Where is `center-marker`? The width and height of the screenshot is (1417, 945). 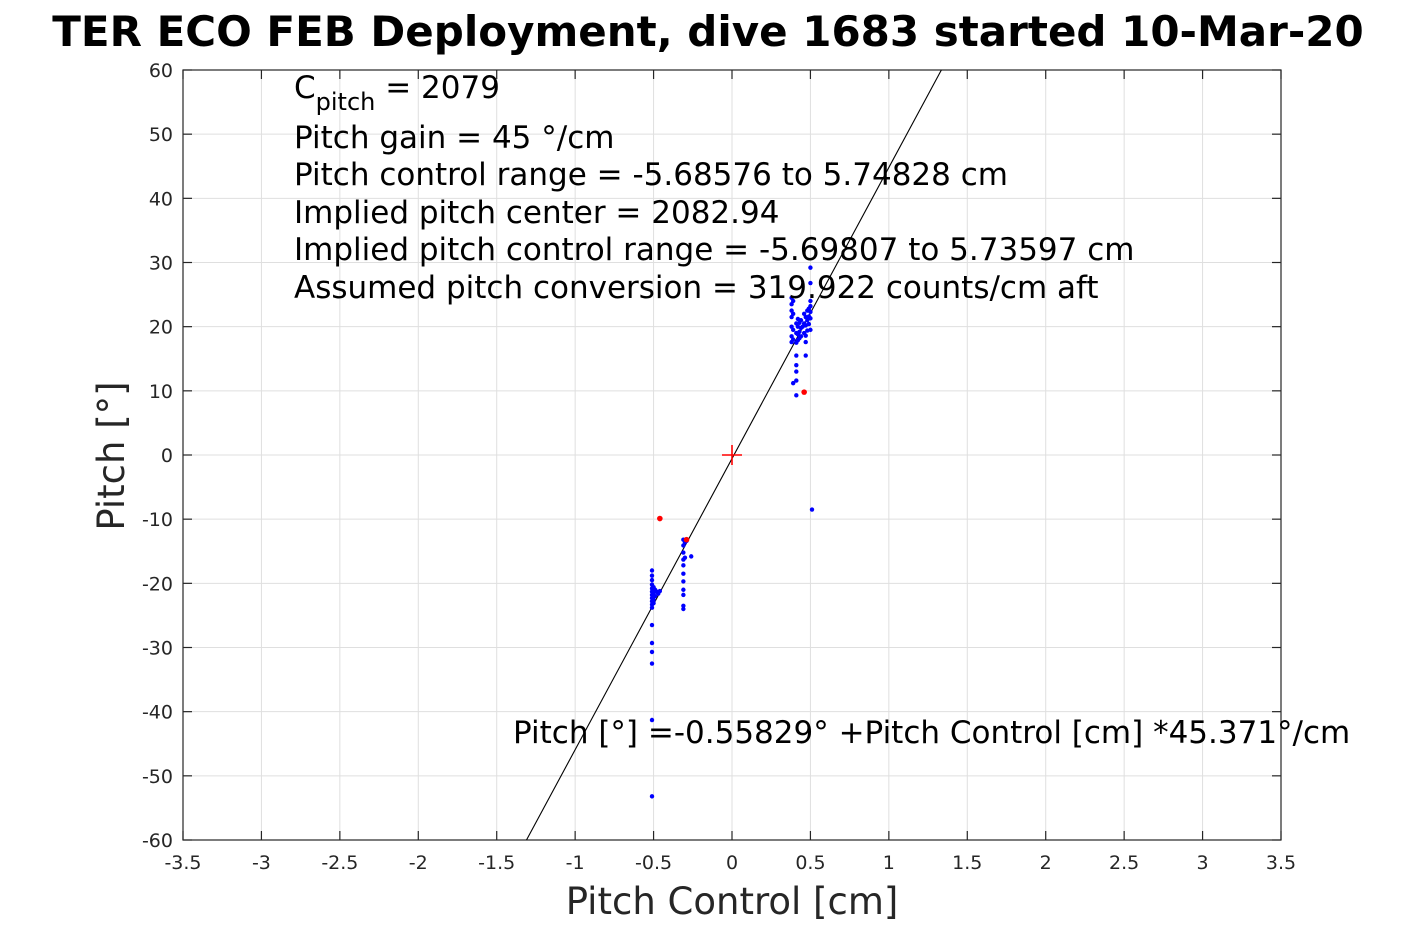 center-marker is located at coordinates (732, 455).